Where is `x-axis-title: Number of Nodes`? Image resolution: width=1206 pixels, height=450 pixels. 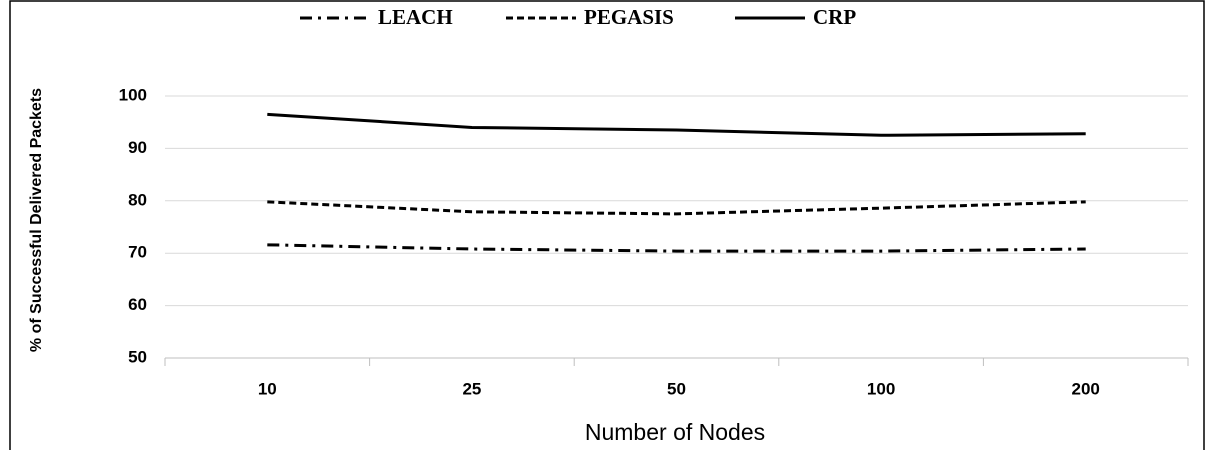
x-axis-title: Number of Nodes is located at coordinates (675, 432).